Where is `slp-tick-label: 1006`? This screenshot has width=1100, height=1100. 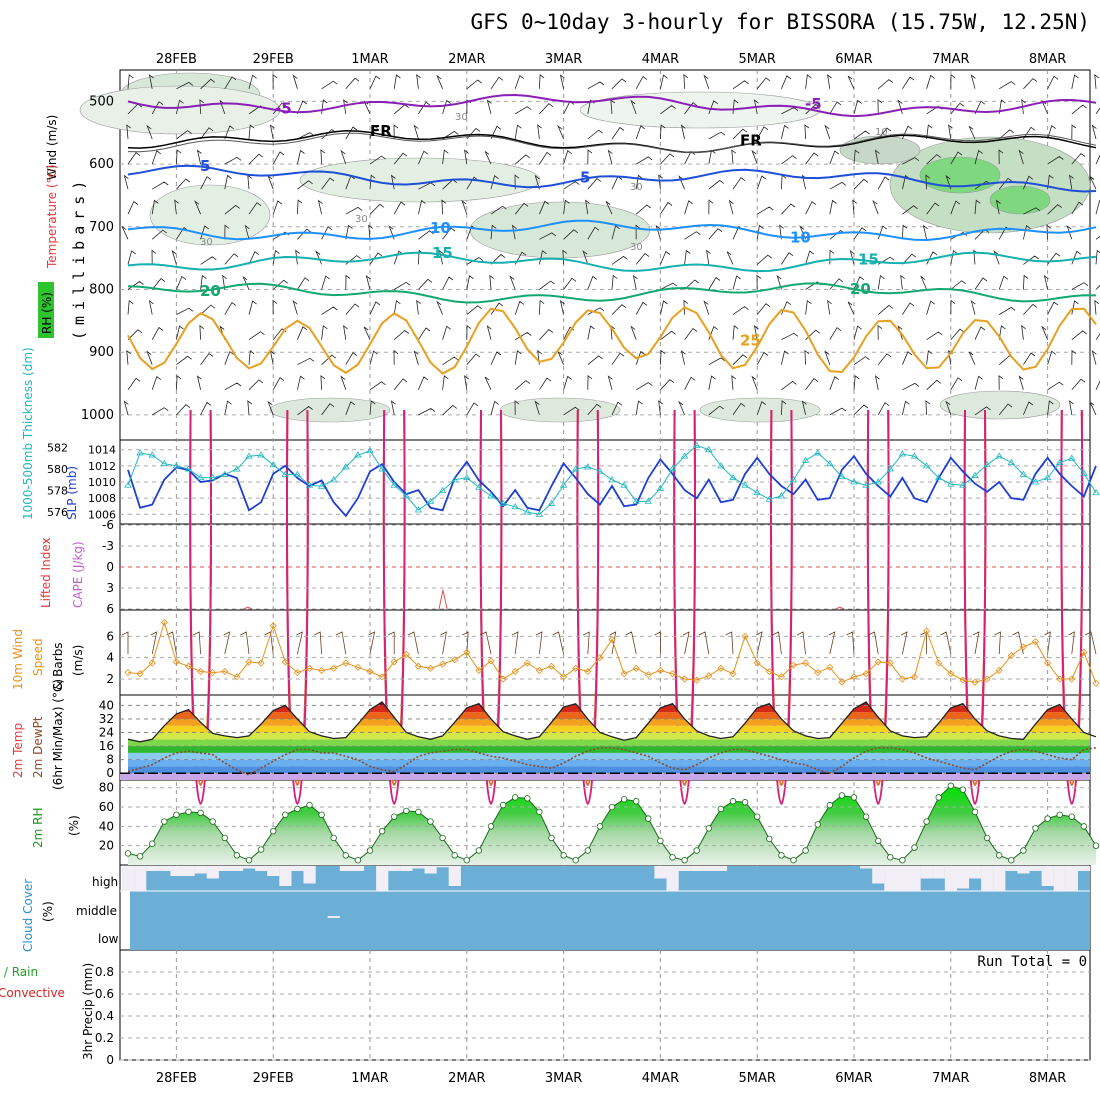 slp-tick-label: 1006 is located at coordinates (102, 514).